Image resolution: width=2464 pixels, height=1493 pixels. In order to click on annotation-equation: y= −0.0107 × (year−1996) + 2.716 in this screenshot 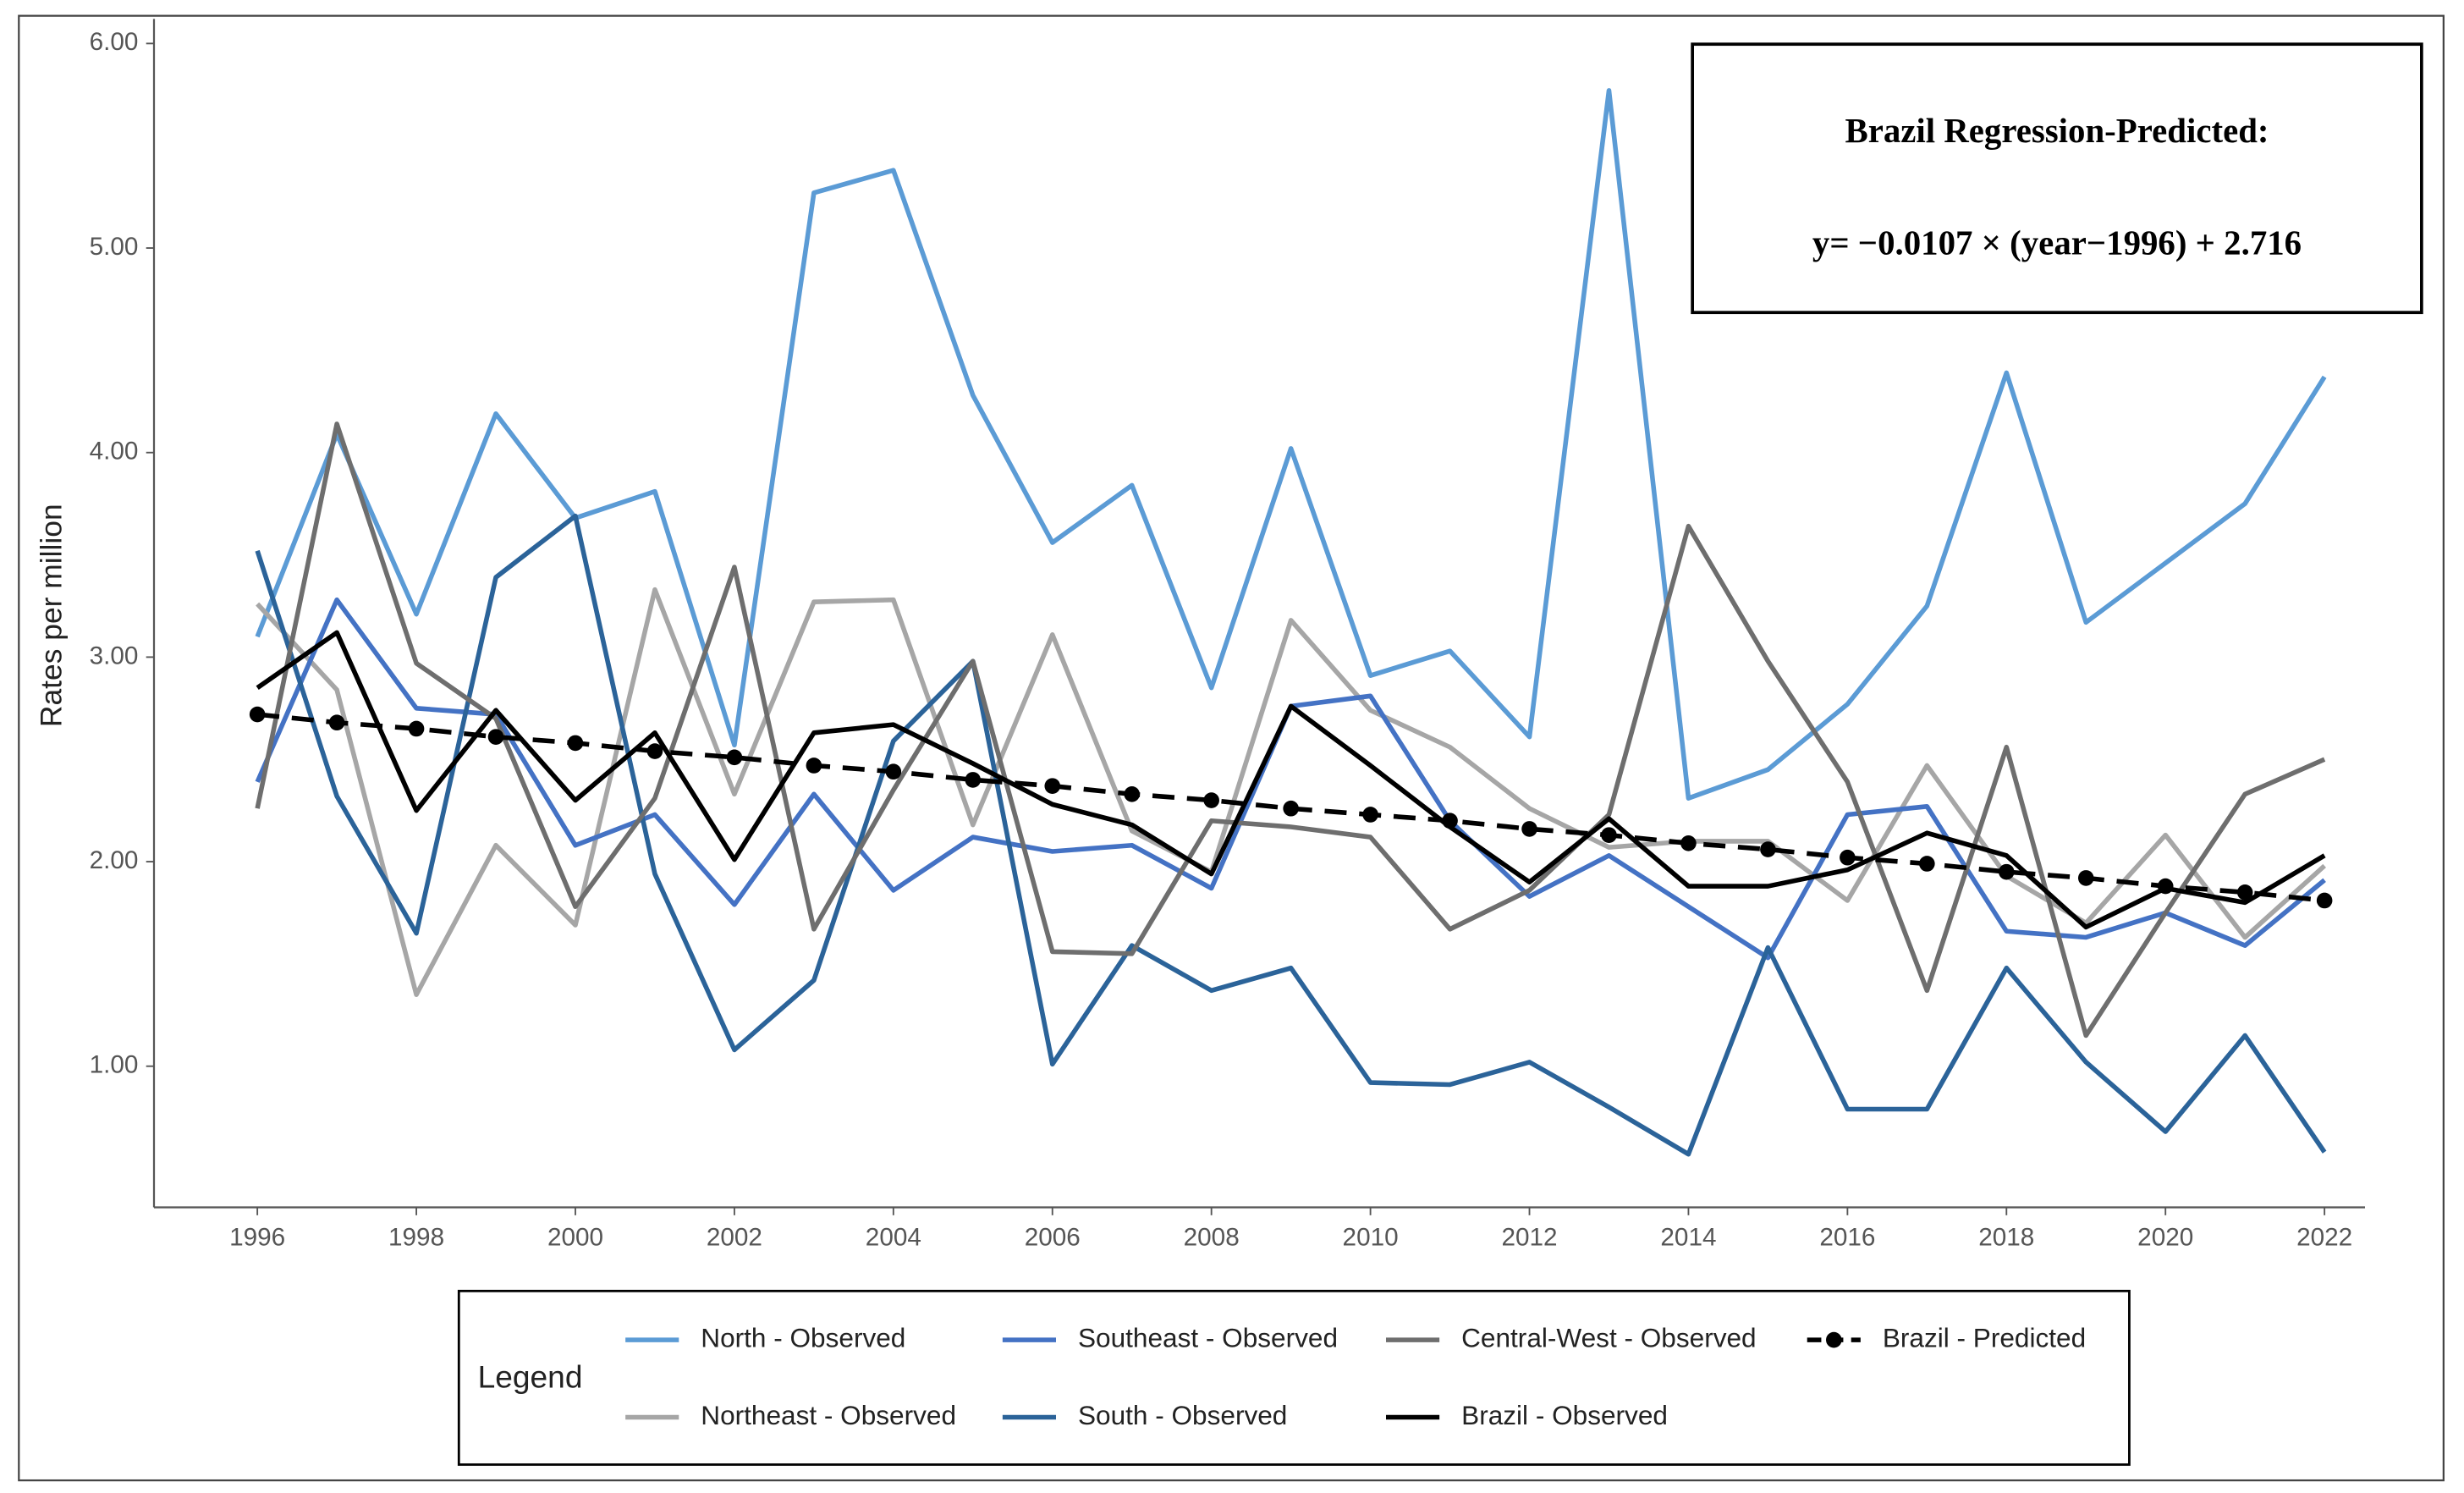, I will do `click(2057, 242)`.